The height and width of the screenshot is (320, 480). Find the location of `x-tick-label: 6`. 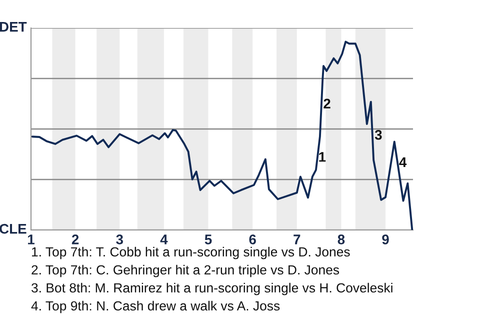

x-tick-label: 6 is located at coordinates (252, 239).